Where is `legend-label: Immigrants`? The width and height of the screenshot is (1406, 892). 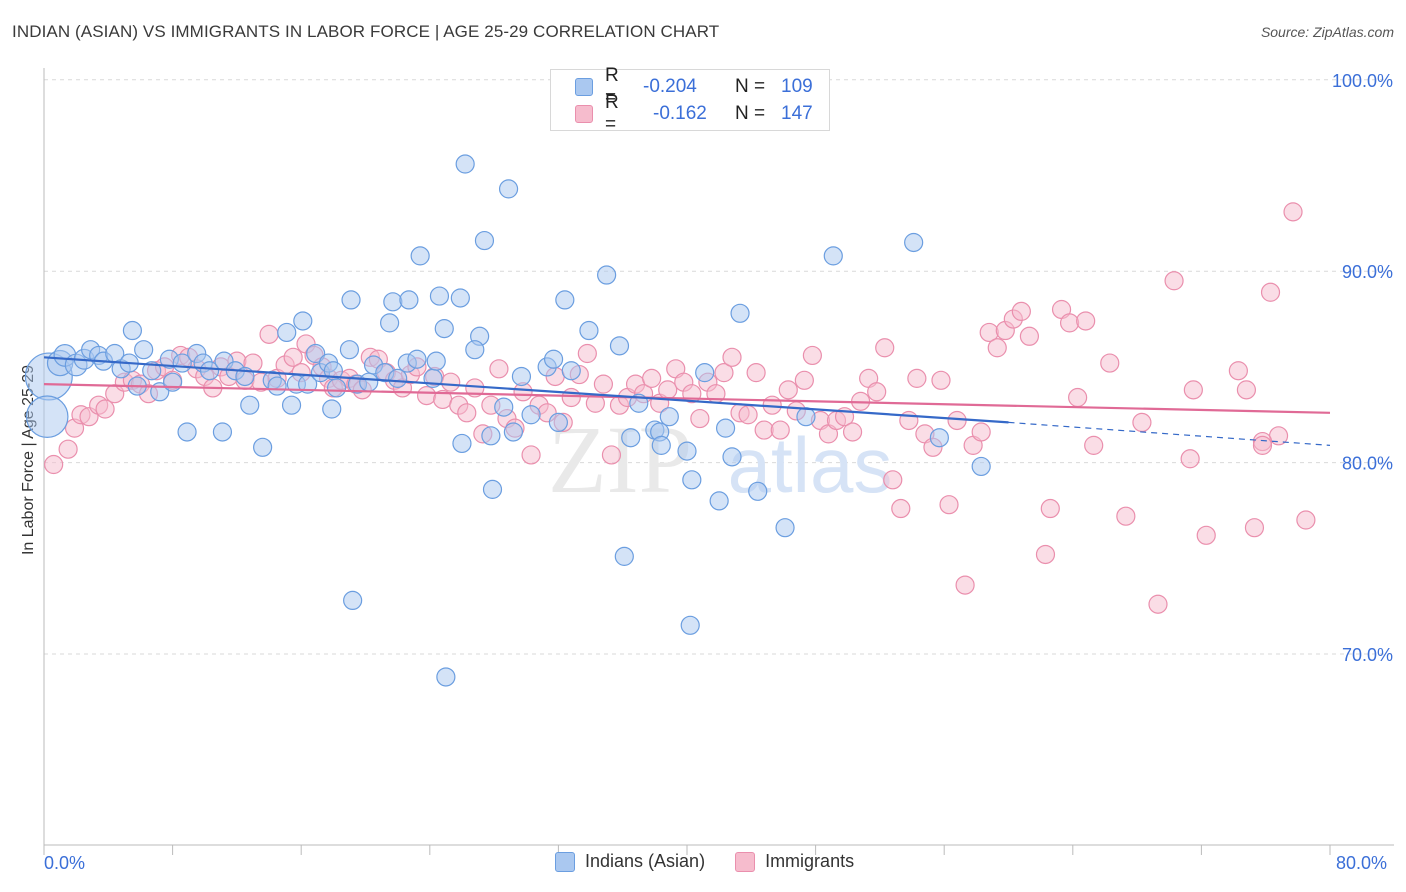
legend-label: Immigrants is located at coordinates (810, 861).